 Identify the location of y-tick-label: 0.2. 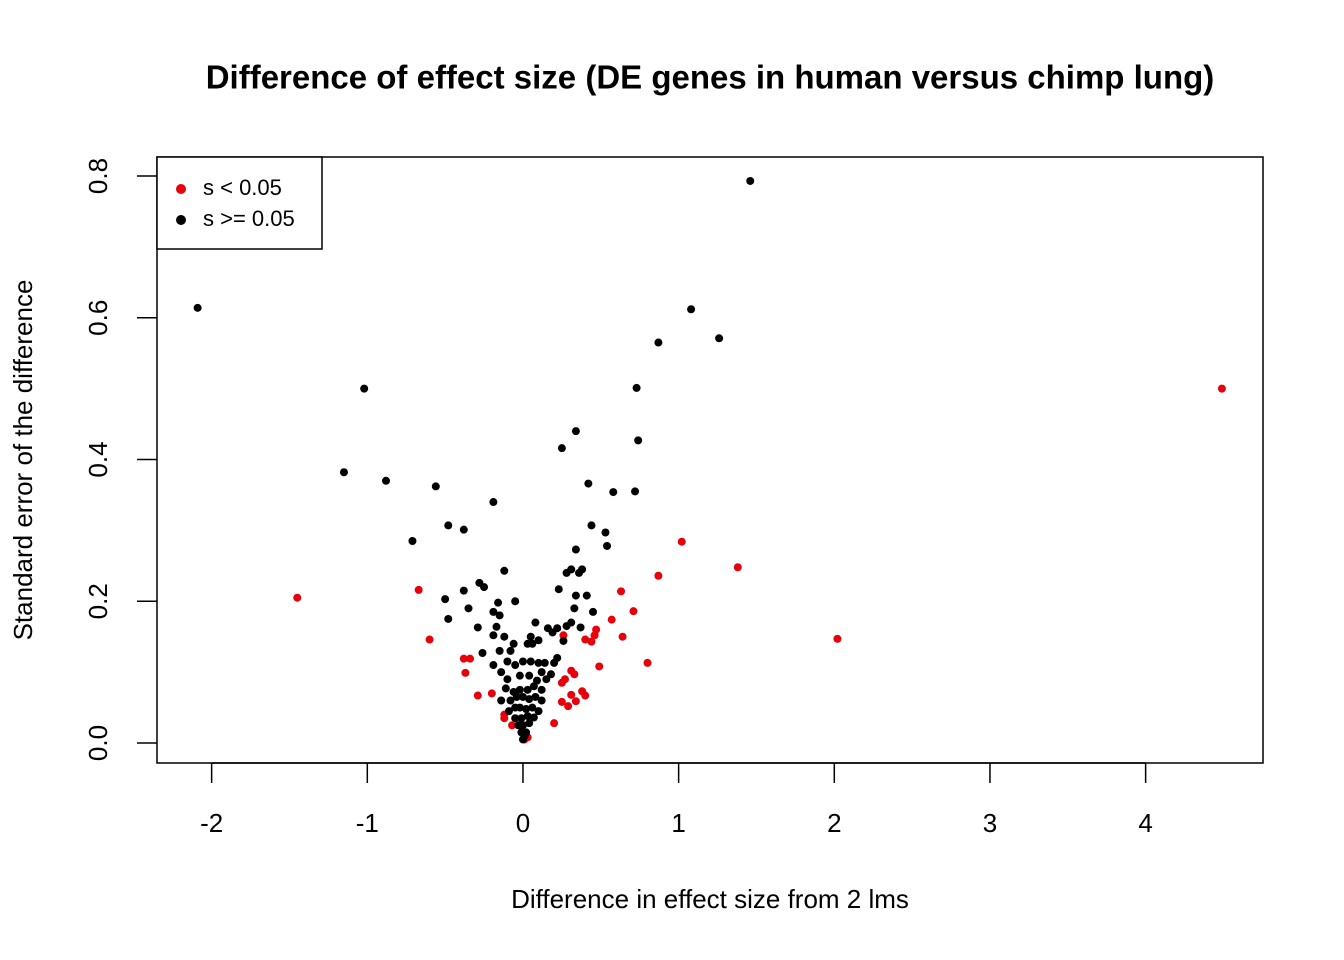
(98, 601).